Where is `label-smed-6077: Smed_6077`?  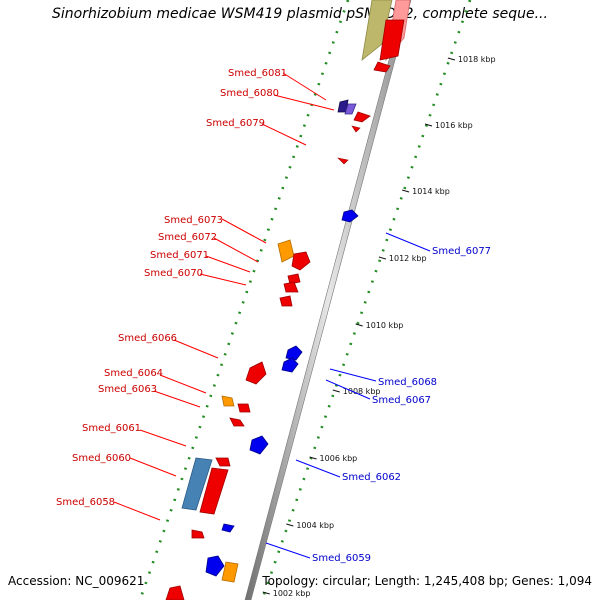
label-smed-6077: Smed_6077 is located at coordinates (461, 251).